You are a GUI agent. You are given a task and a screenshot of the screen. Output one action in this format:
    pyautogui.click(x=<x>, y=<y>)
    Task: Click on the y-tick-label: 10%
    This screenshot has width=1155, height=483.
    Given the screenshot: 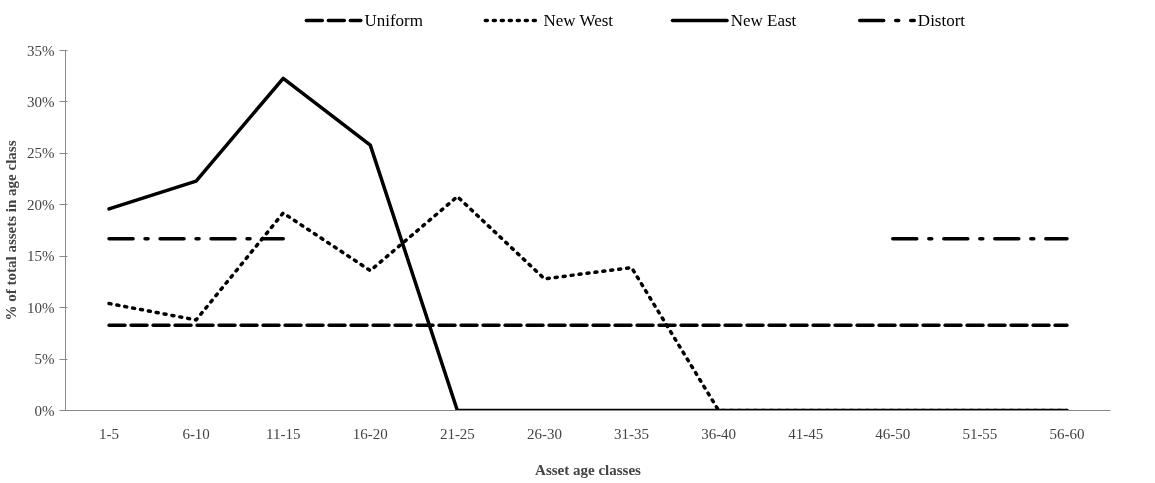 What is the action you would take?
    pyautogui.click(x=41, y=307)
    